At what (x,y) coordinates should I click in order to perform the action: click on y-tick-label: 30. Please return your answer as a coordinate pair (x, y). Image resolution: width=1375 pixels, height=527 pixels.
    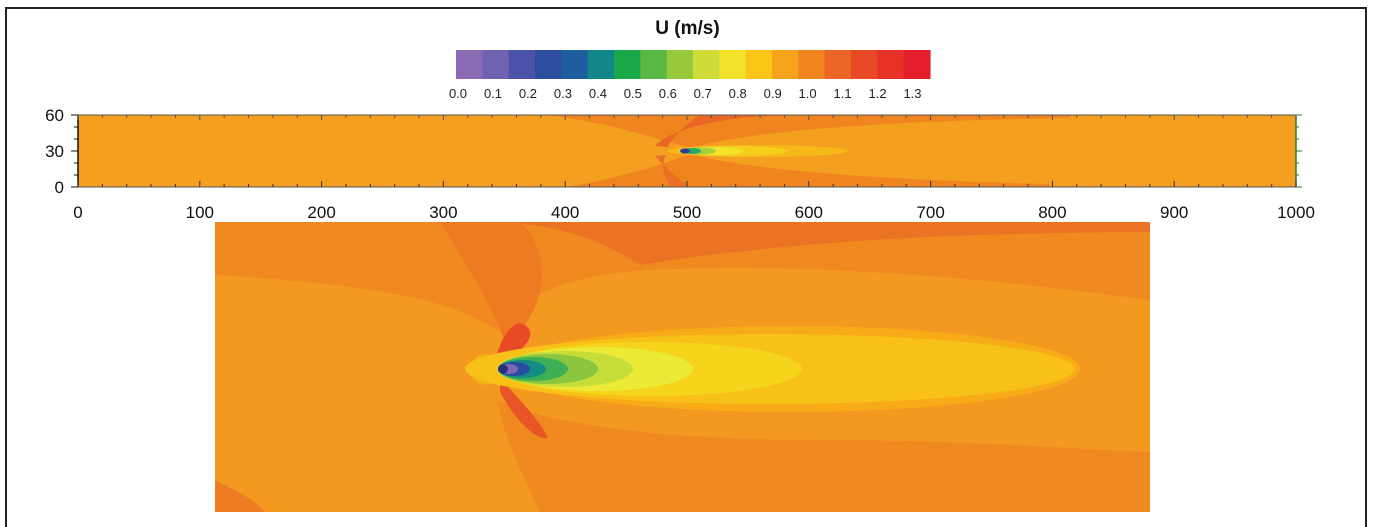
    Looking at the image, I should click on (54, 151).